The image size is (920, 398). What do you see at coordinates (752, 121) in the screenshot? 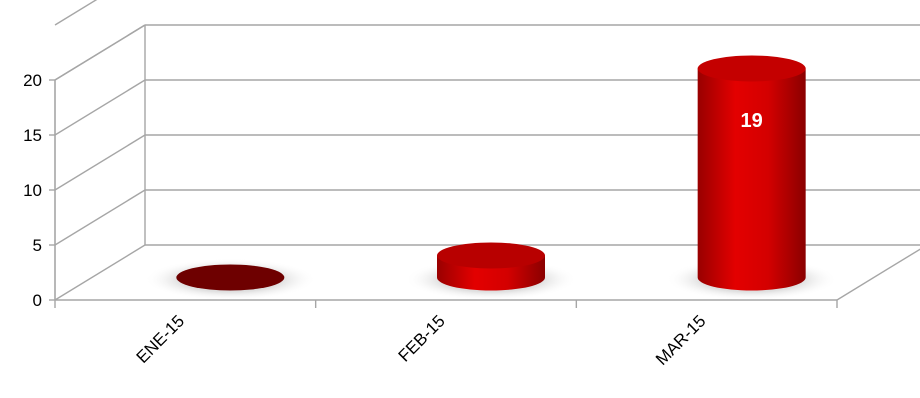
I see `data-label: 19` at bounding box center [752, 121].